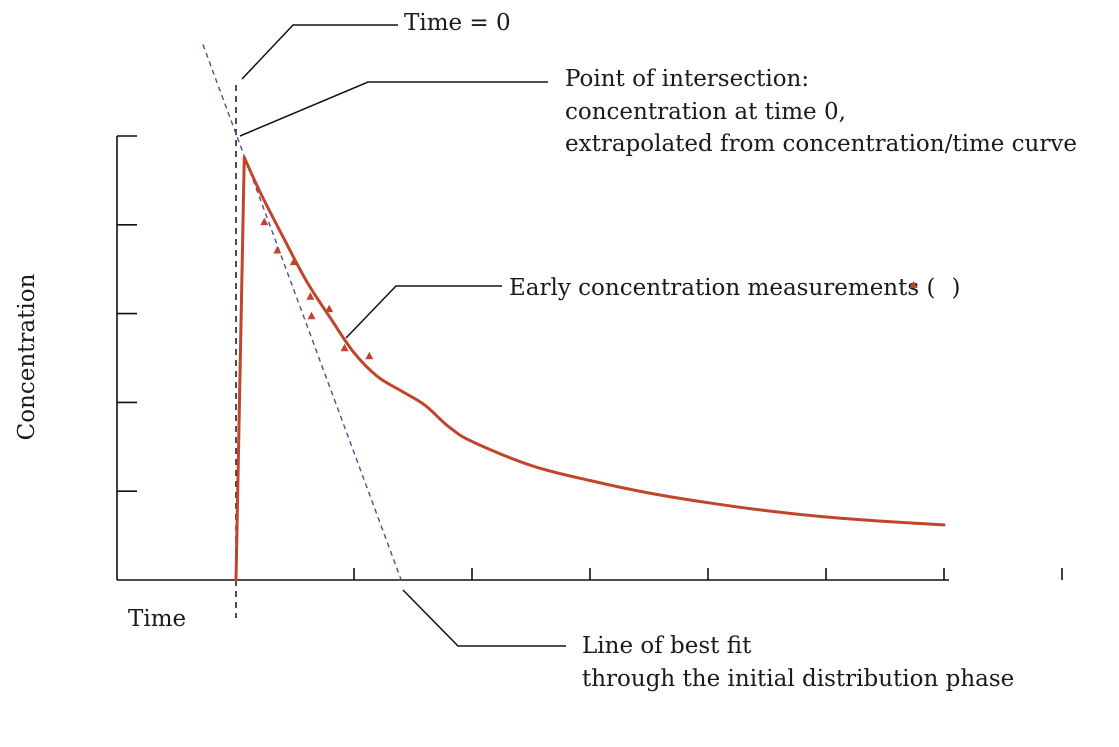 Image resolution: width=1119 pixels, height=747 pixels. Describe the element at coordinates (687, 79) in the screenshot. I see `intersection-annotation-line1: Point of intersection:` at that location.